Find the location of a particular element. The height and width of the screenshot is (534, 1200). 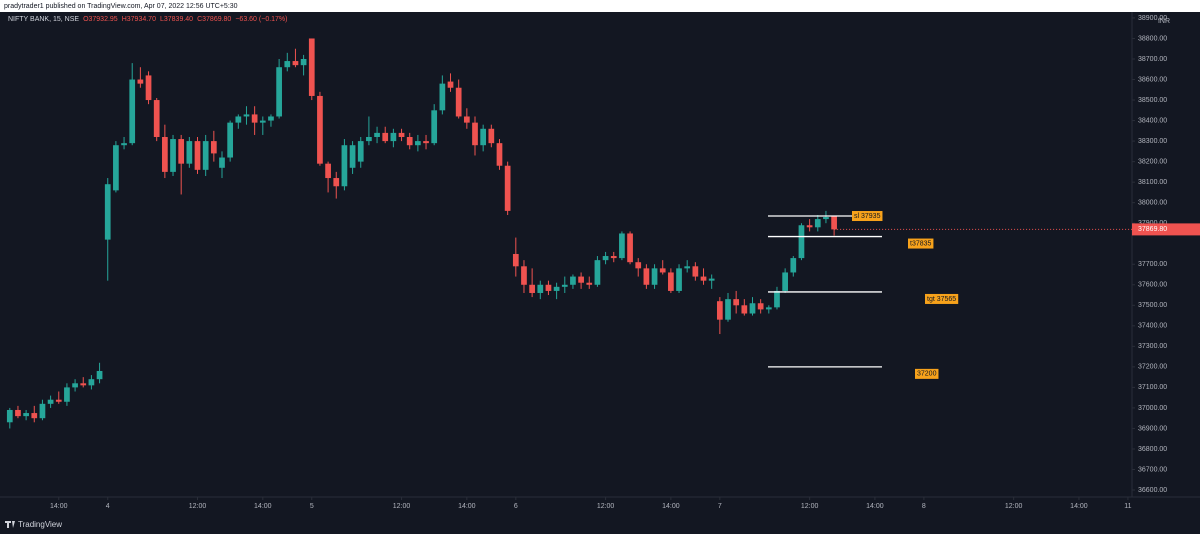

y-tick-label: 38100.00 is located at coordinates (1152, 182).